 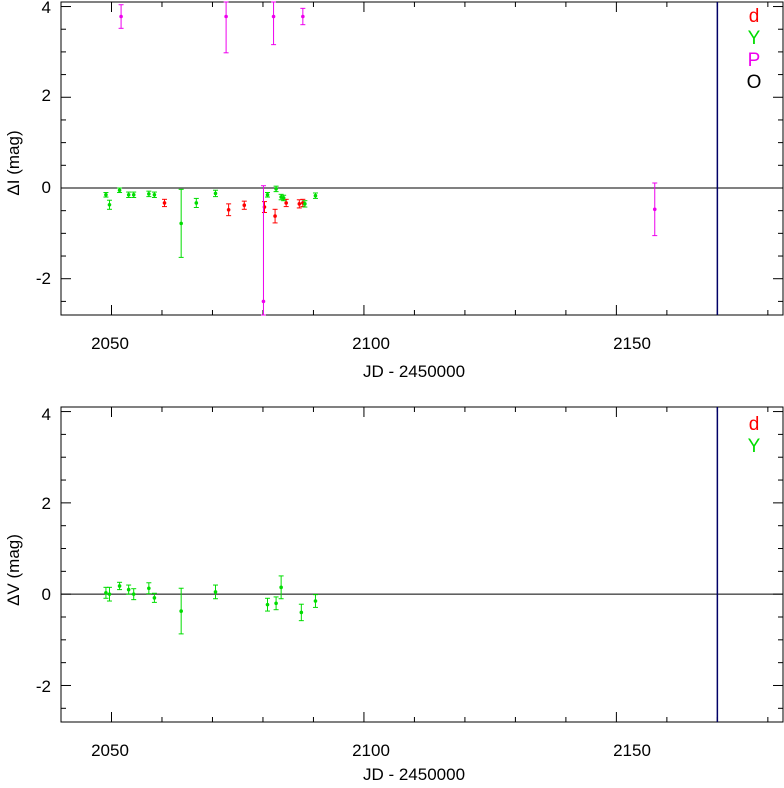 What do you see at coordinates (13, 594) in the screenshot?
I see `y-axis-symbol: ΔV` at bounding box center [13, 594].